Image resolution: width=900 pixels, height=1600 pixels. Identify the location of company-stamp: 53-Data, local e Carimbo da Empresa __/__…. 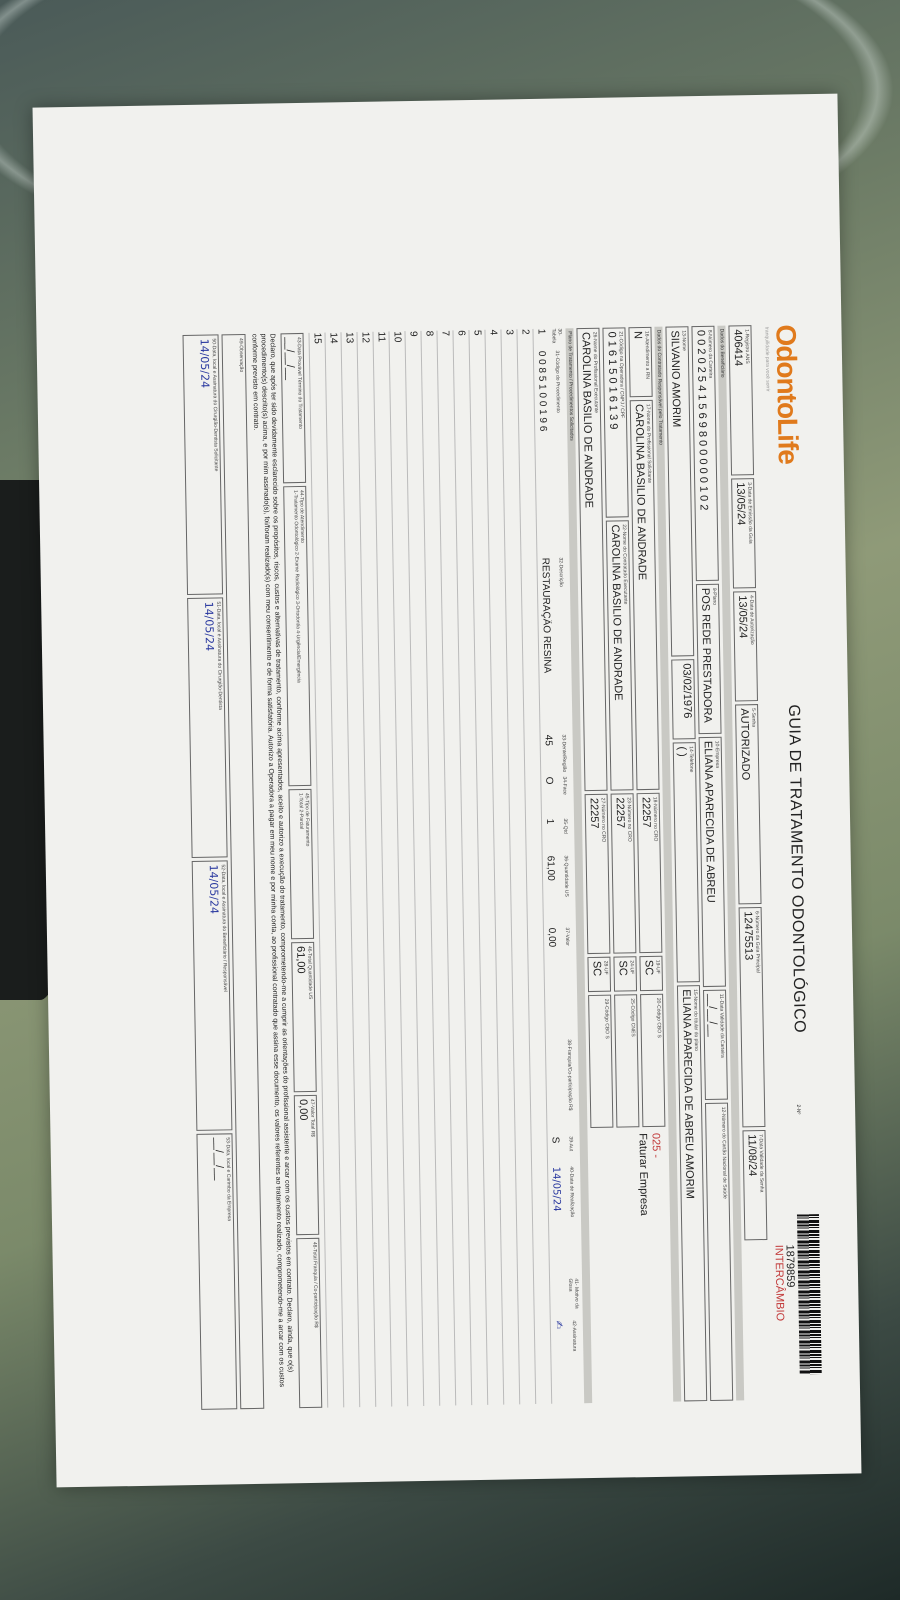
(217, 1271).